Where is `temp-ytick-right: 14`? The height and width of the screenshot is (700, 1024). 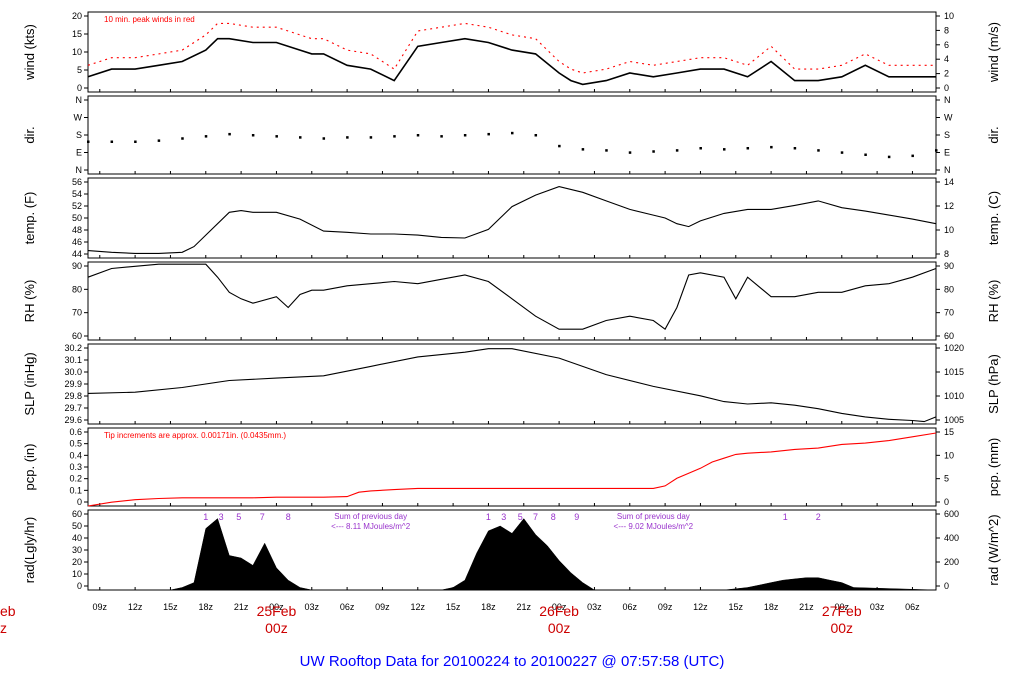
temp-ytick-right: 14 is located at coordinates (949, 182).